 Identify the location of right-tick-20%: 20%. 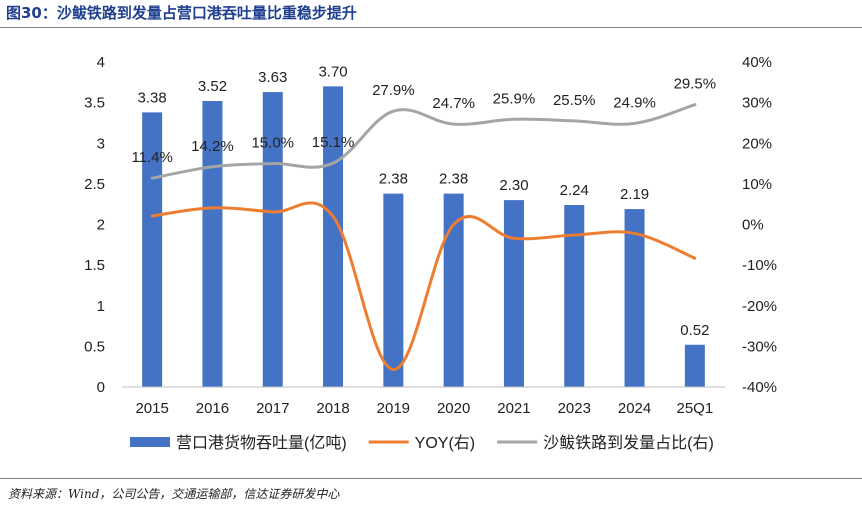
(757, 143).